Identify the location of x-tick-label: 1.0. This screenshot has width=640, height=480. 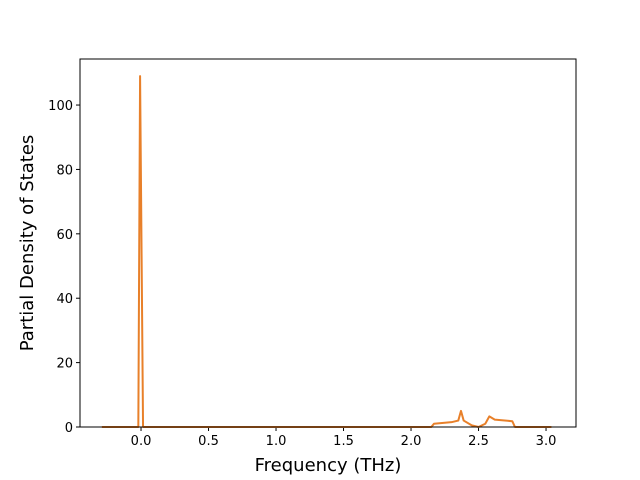
(276, 441).